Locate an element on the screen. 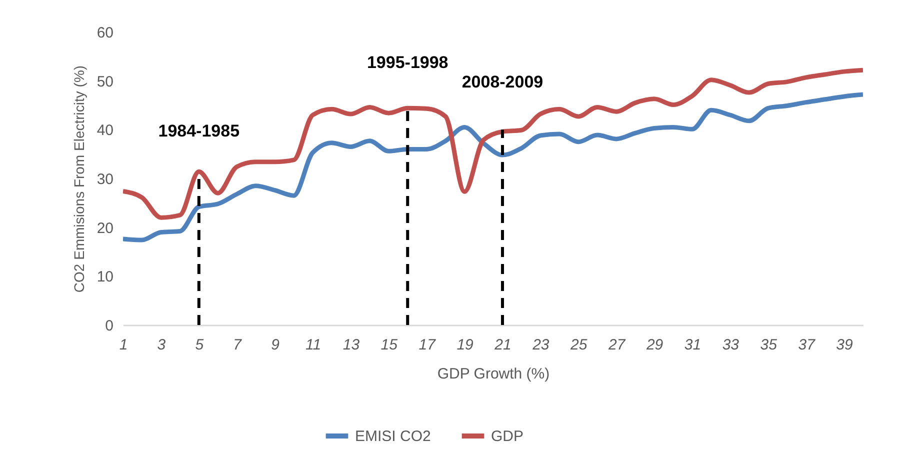  x-tick-label: 17 is located at coordinates (427, 345).